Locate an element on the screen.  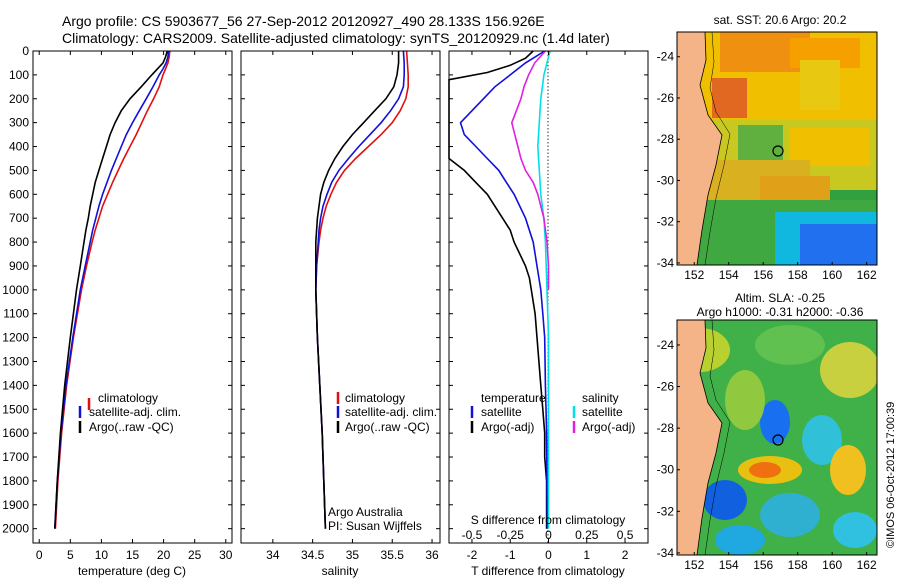
sst-lon-axis: 152 154 156 158 160 162 is located at coordinates (780, 272).